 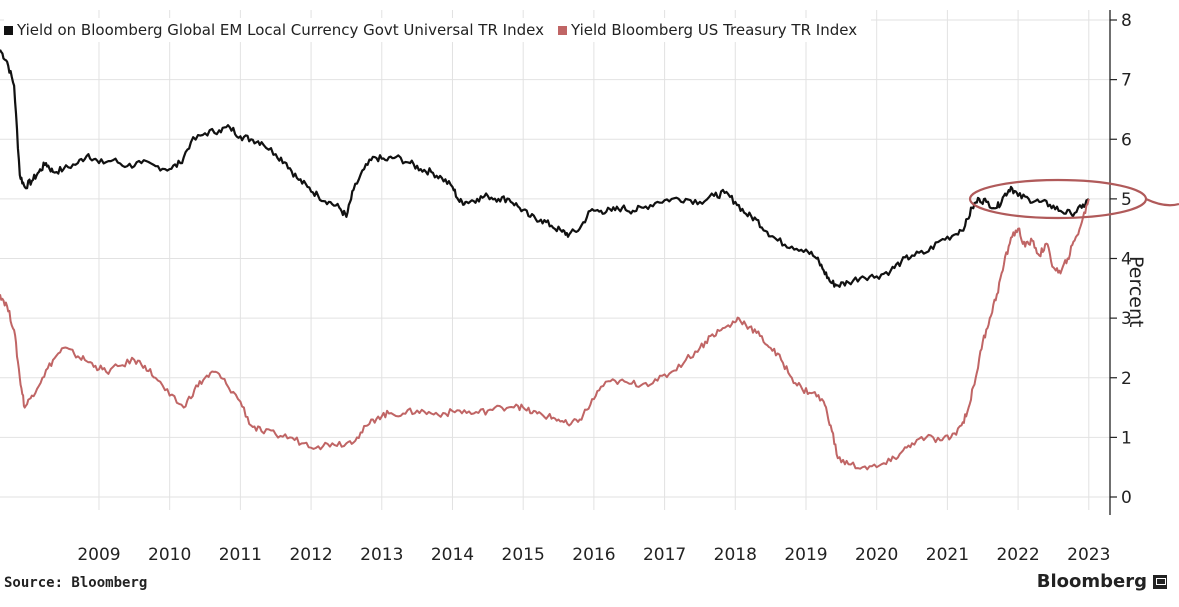 What do you see at coordinates (1126, 379) in the screenshot?
I see `y-tick-label-2: 2` at bounding box center [1126, 379].